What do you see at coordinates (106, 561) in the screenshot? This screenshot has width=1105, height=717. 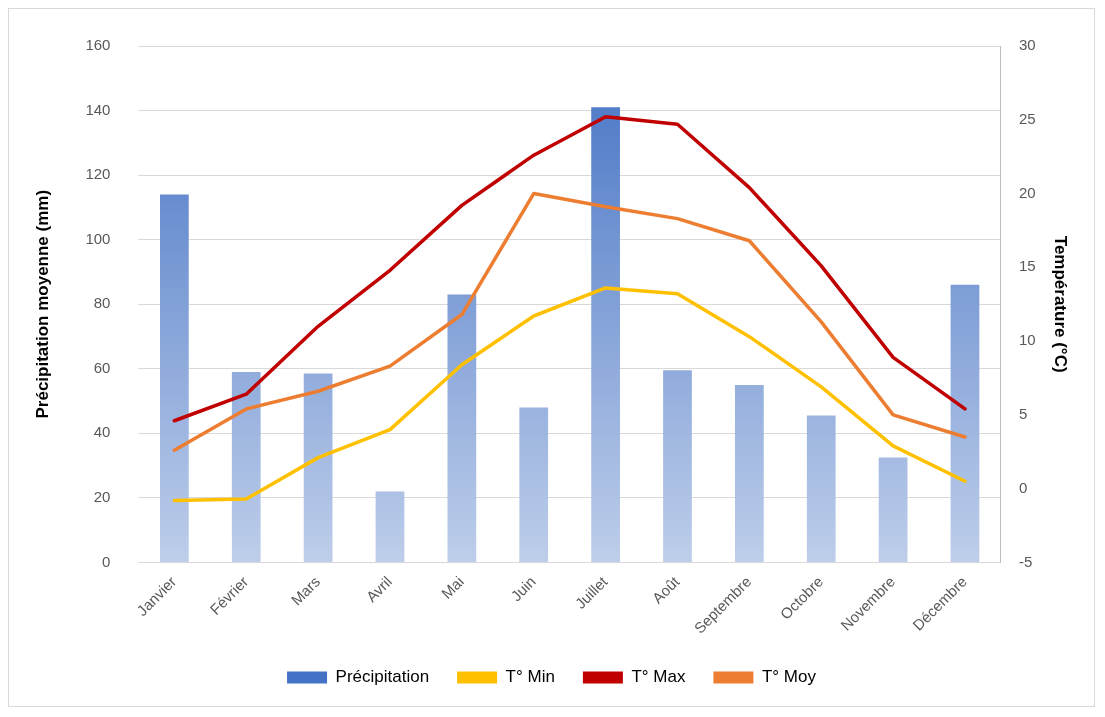 I see `y-tick-label: 0` at bounding box center [106, 561].